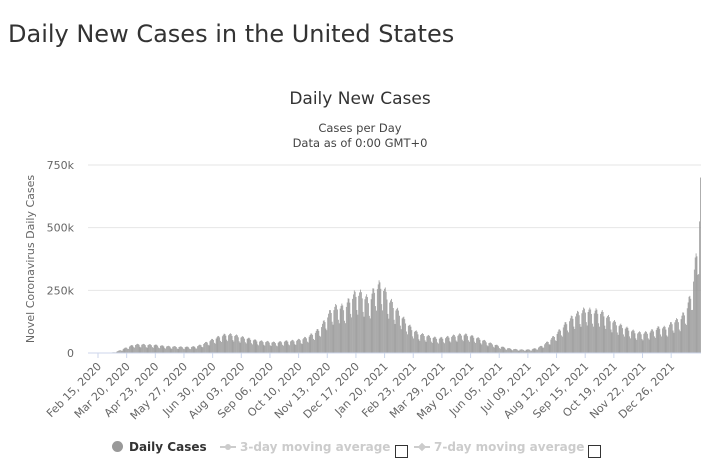  I want to click on chart-subtitle-line-1: Cases per Day, so click(359, 128).